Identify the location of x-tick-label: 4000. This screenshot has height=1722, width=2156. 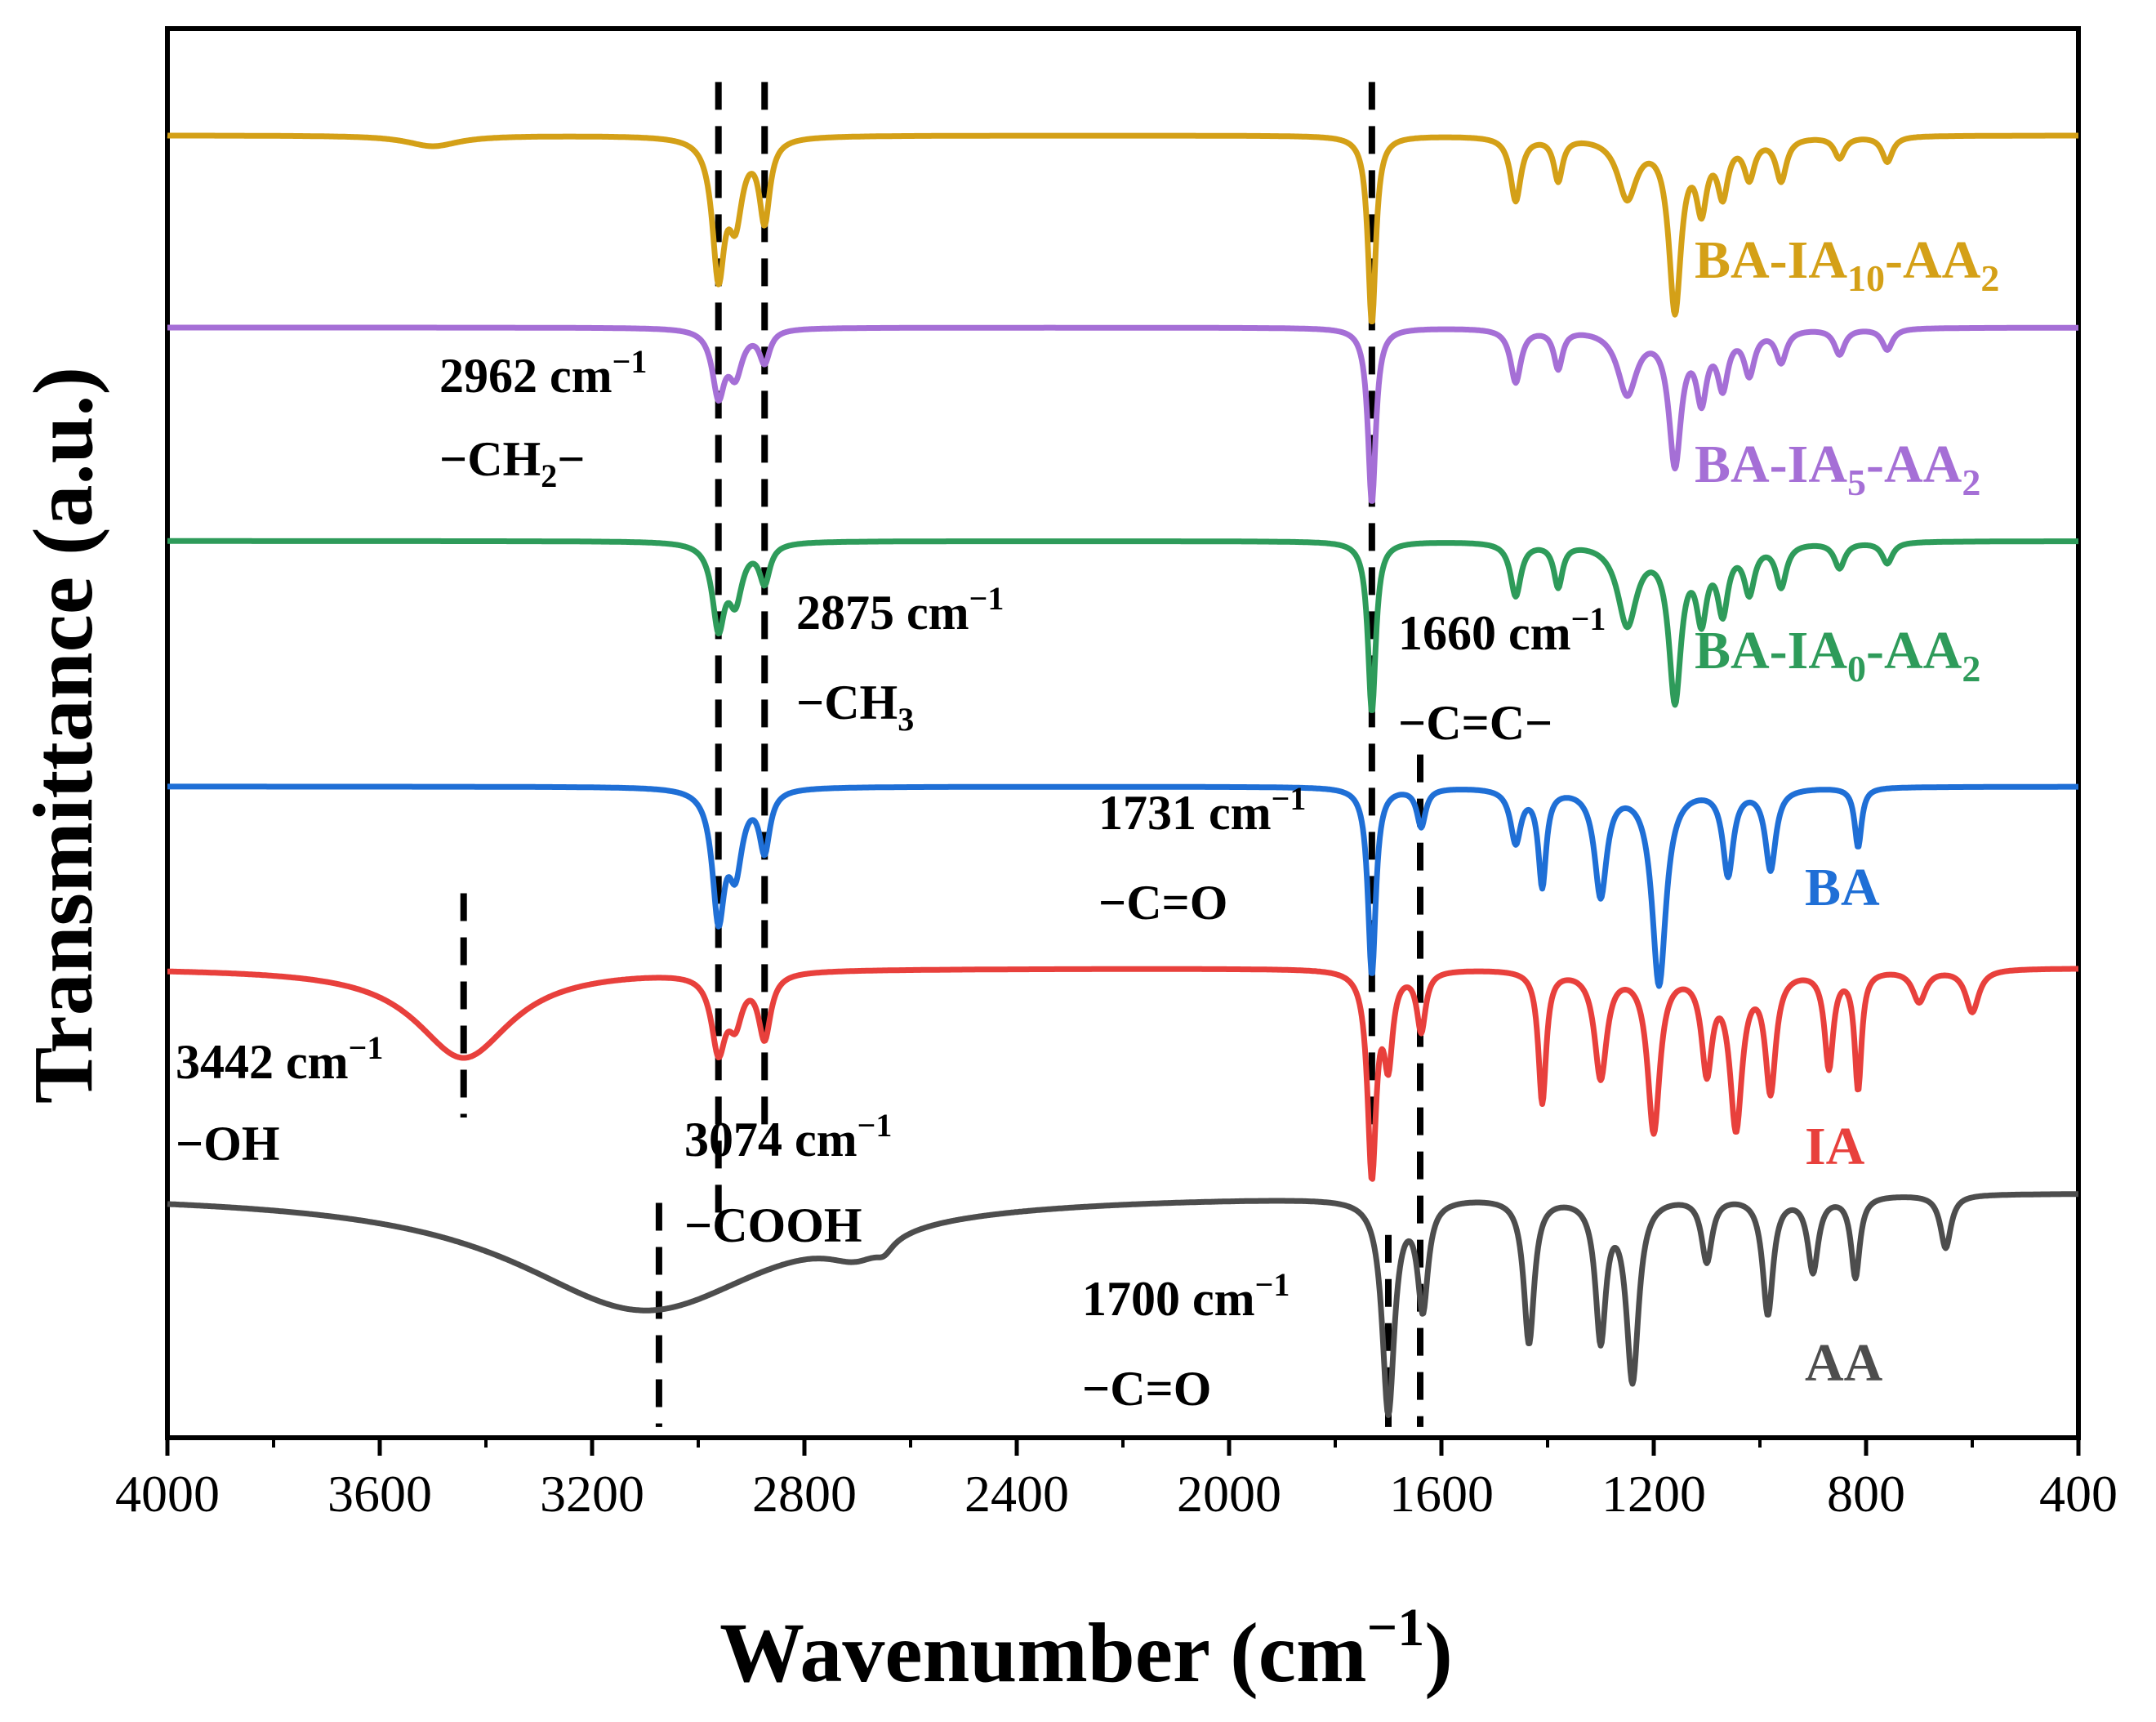
(167, 1494).